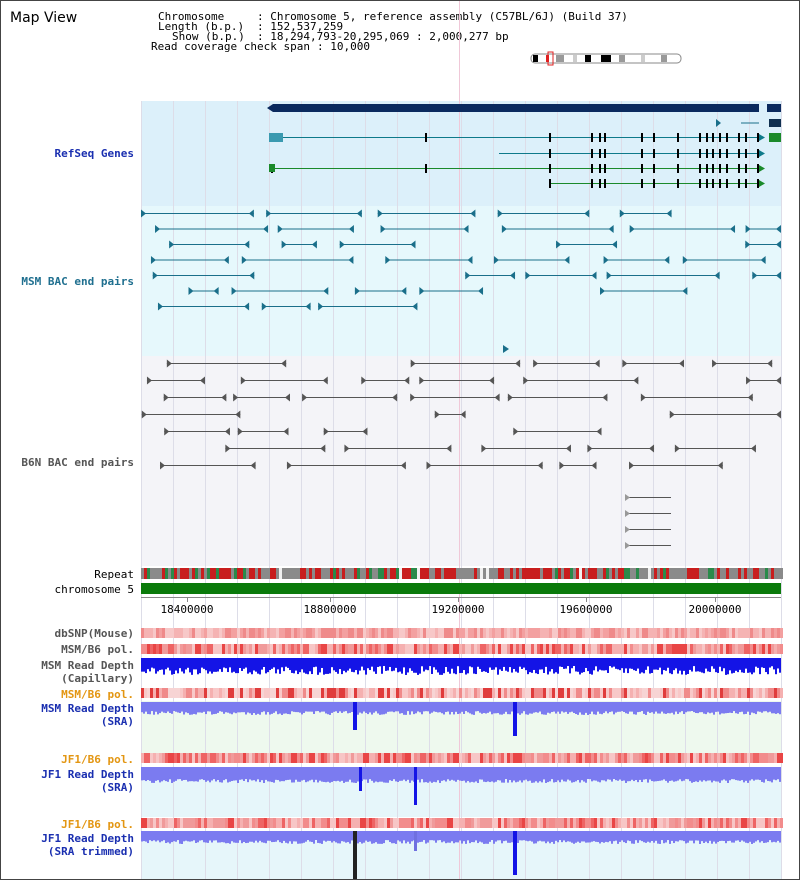  Describe the element at coordinates (77, 462) in the screenshot. I see `b6n-bac-end-pairs-label: B6N BAC end pairs` at that location.